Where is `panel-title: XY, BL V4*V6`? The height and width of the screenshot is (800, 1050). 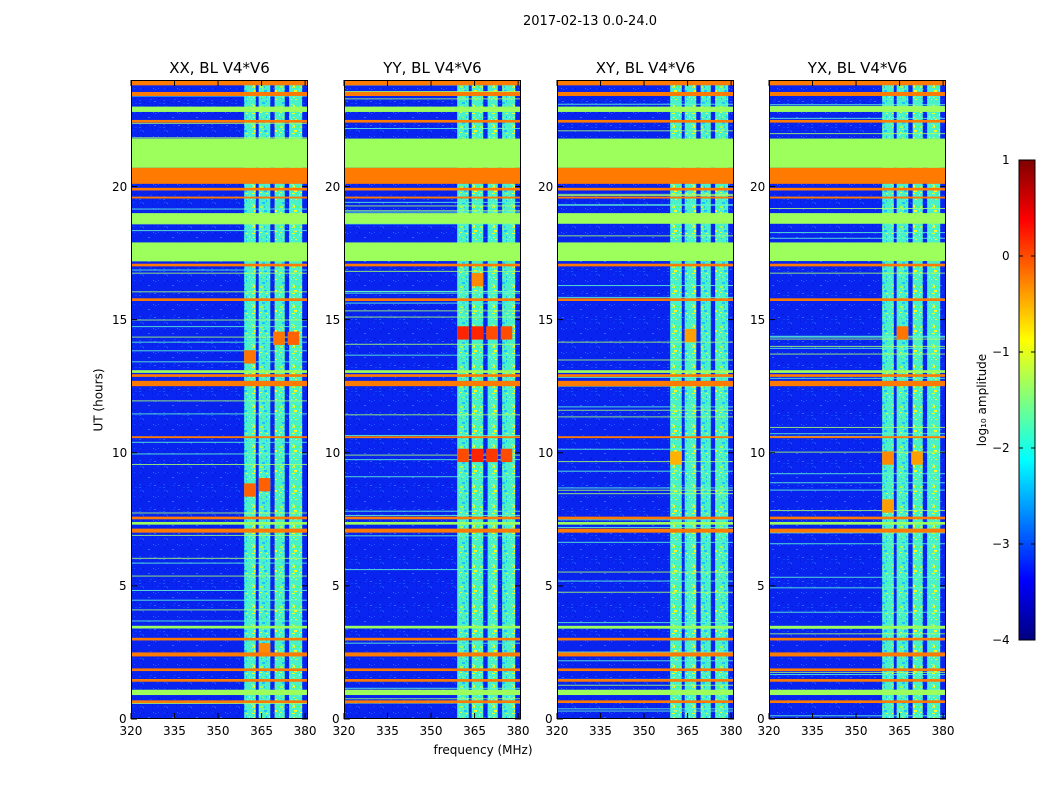 panel-title: XY, BL V4*V6 is located at coordinates (645, 68).